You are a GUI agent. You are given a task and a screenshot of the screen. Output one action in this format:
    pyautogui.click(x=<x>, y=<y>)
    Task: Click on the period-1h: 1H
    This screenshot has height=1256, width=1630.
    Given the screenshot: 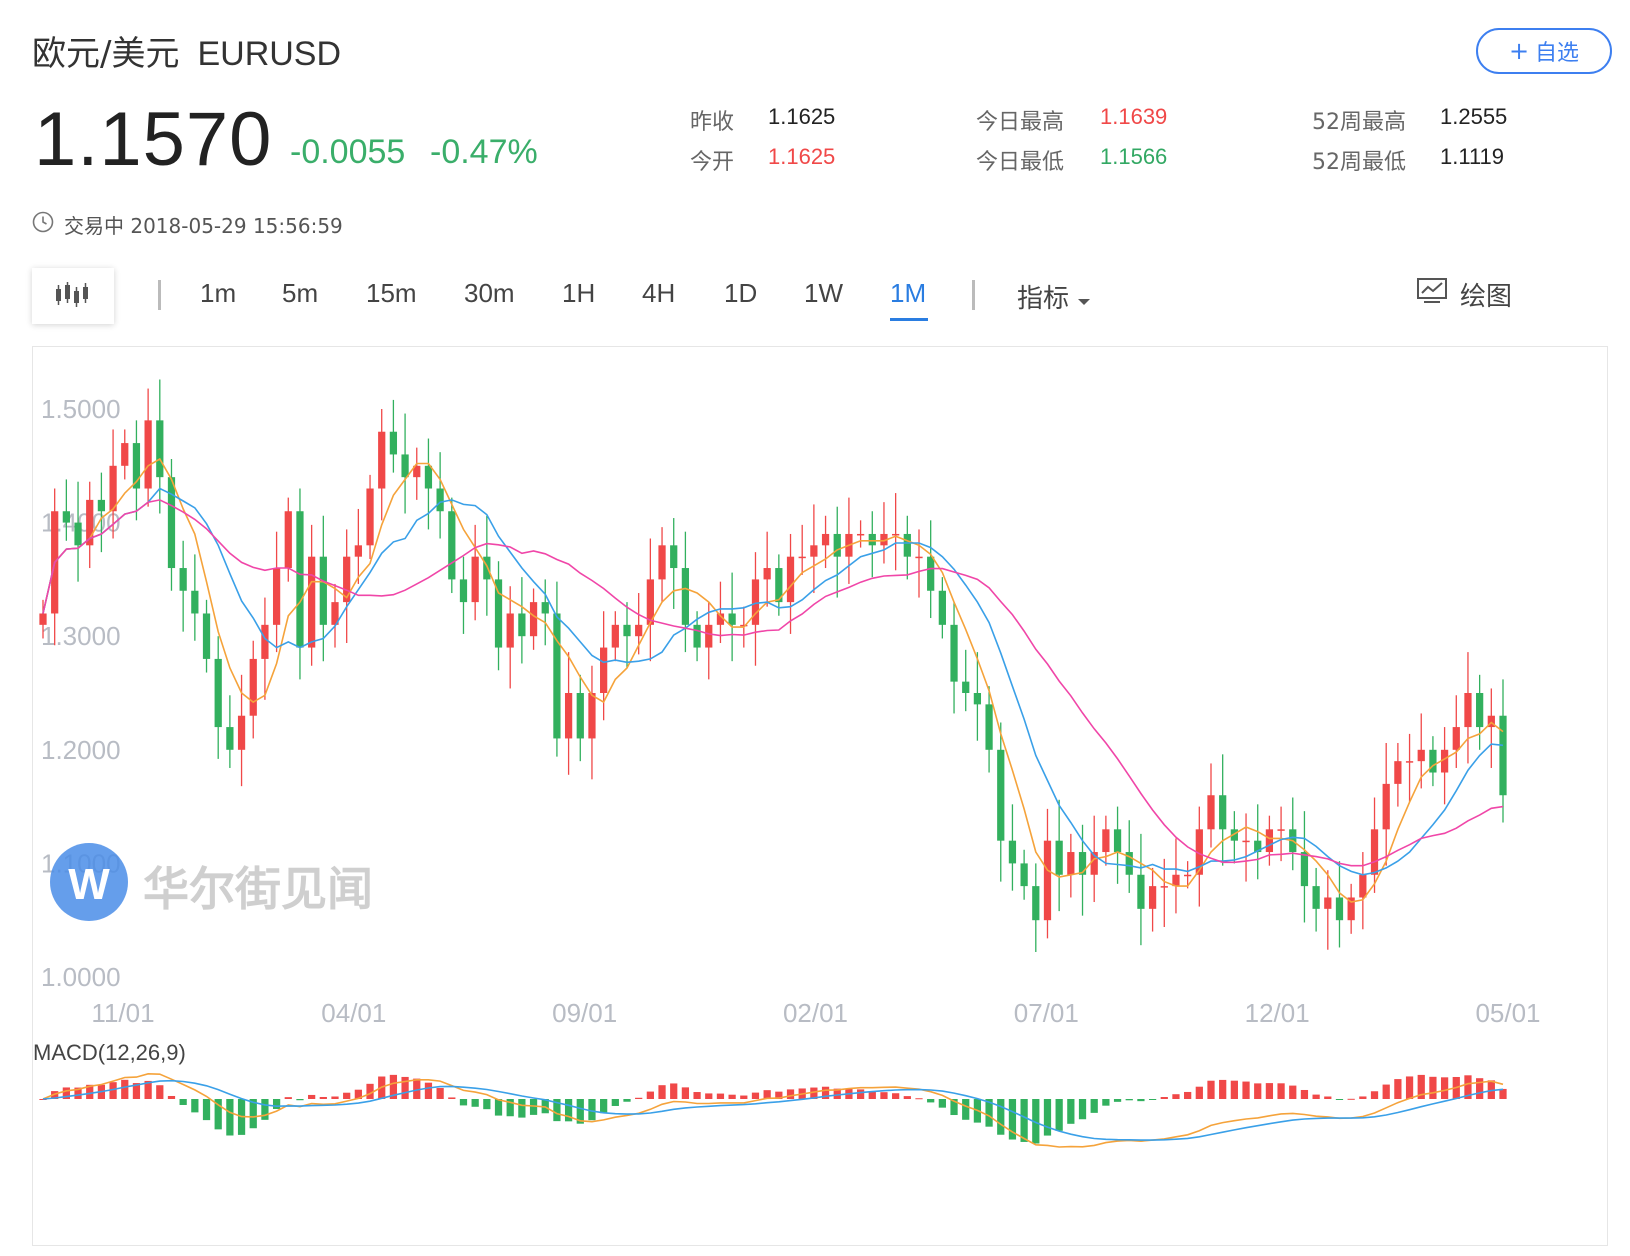 What is the action you would take?
    pyautogui.click(x=579, y=293)
    